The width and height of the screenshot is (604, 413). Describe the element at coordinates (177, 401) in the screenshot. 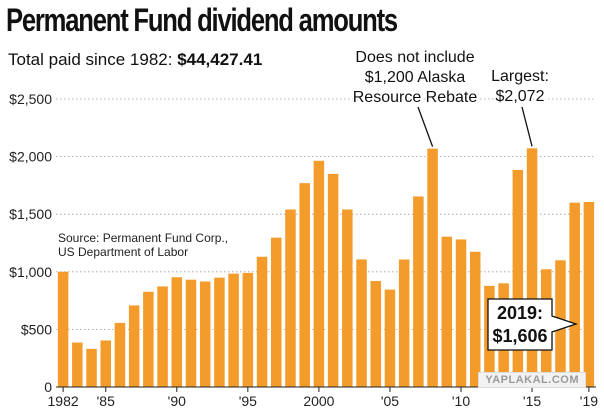

I see `x-tick-label: '90` at that location.